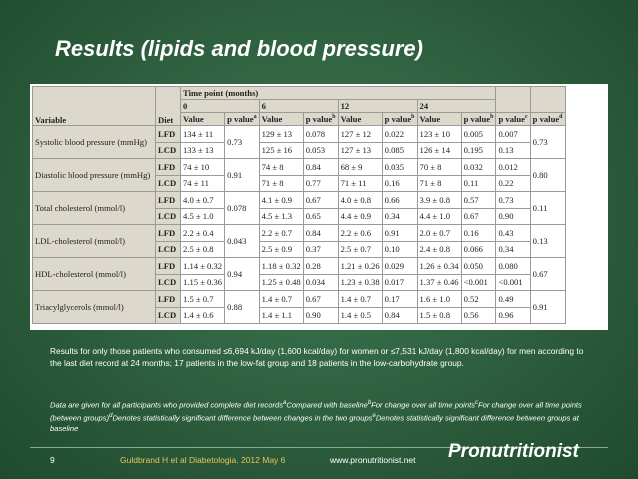 The height and width of the screenshot is (479, 638). I want to click on value-cell: 0.017, so click(399, 282).